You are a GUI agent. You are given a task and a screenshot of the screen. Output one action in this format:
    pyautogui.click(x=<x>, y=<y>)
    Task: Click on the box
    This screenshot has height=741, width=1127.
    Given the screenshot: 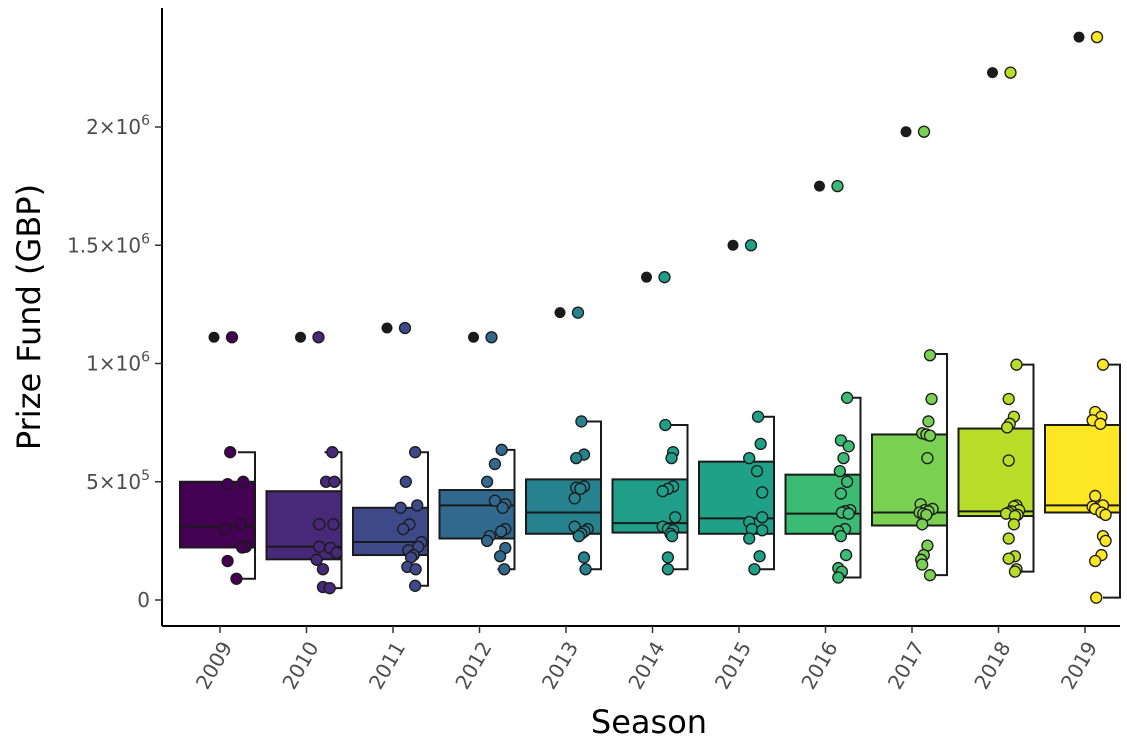 What is the action you would take?
    pyautogui.click(x=217, y=514)
    